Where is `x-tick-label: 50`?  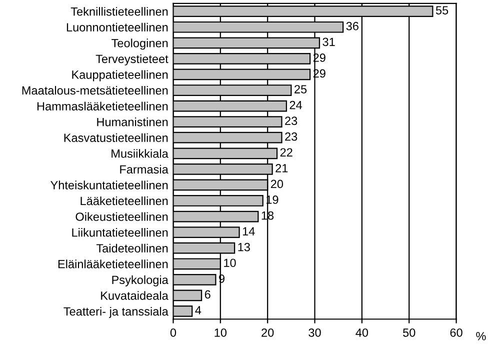 x-tick-label: 50 is located at coordinates (409, 332).